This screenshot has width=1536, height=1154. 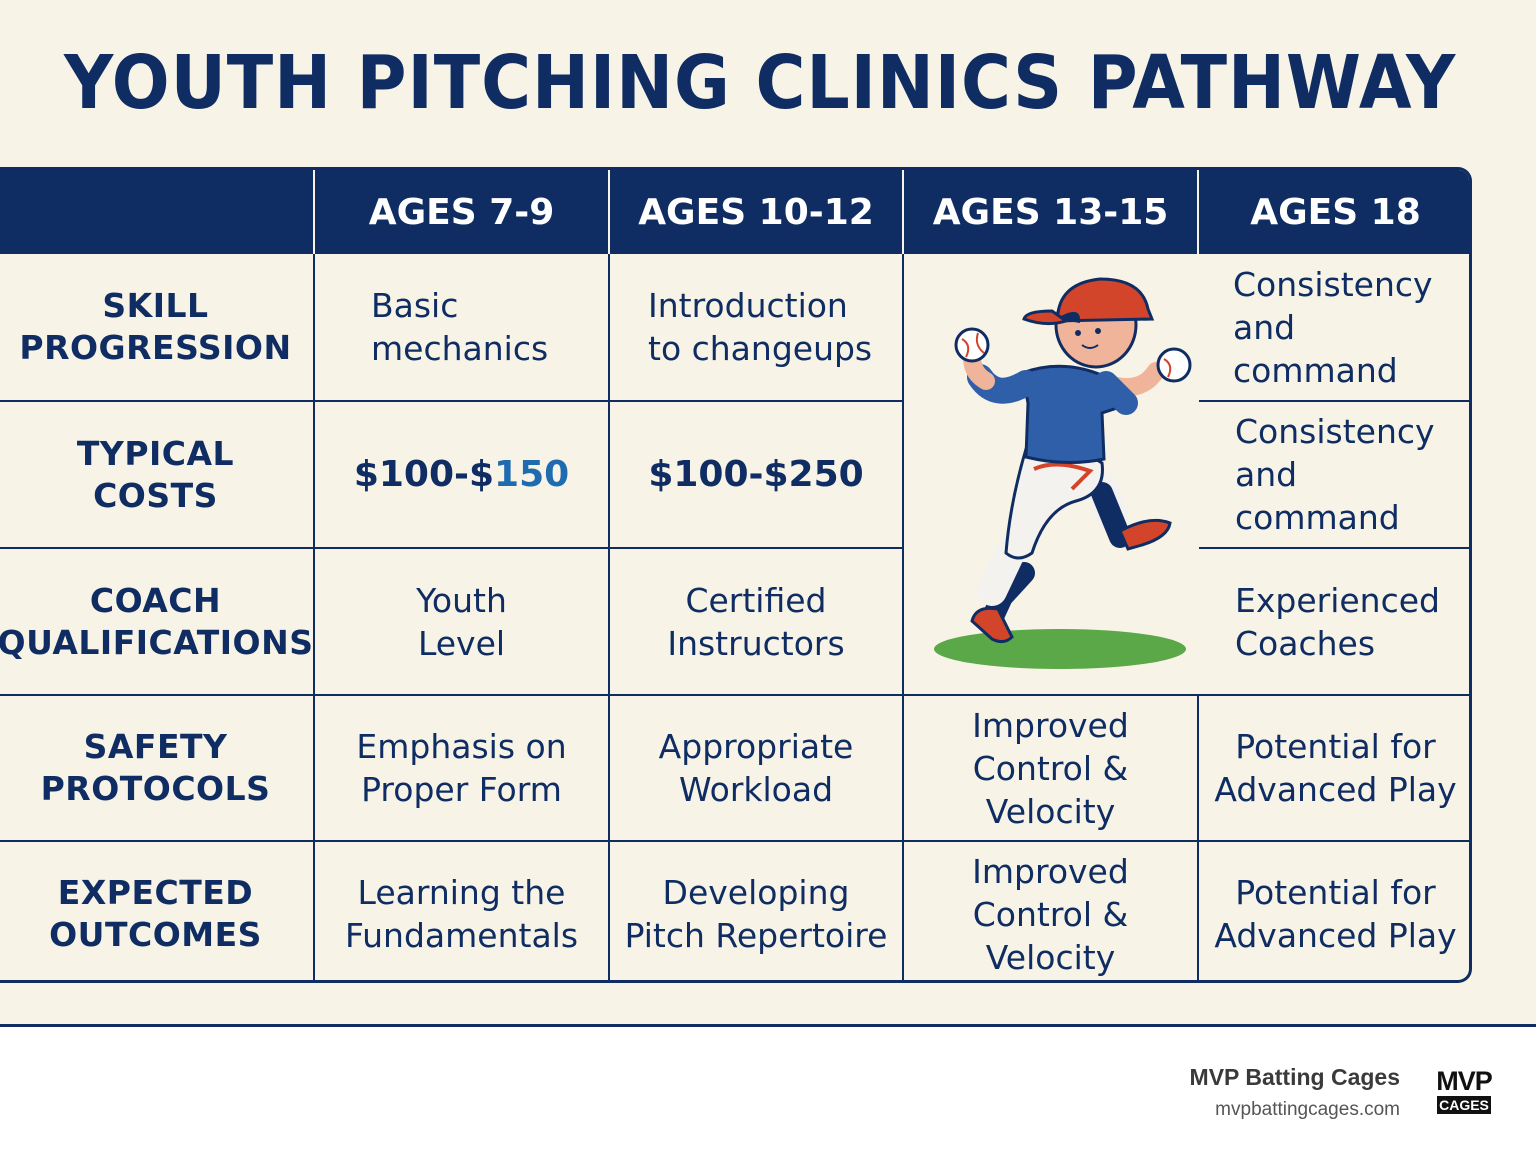 What do you see at coordinates (1051, 769) in the screenshot?
I see `cell-safety-13-15: Improved Control & Velocity` at bounding box center [1051, 769].